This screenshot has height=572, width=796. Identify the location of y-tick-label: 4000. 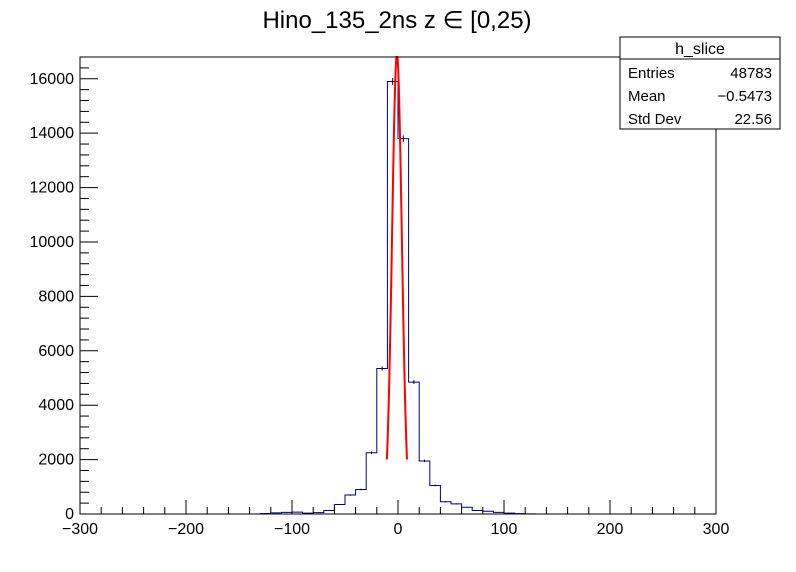
(56, 405).